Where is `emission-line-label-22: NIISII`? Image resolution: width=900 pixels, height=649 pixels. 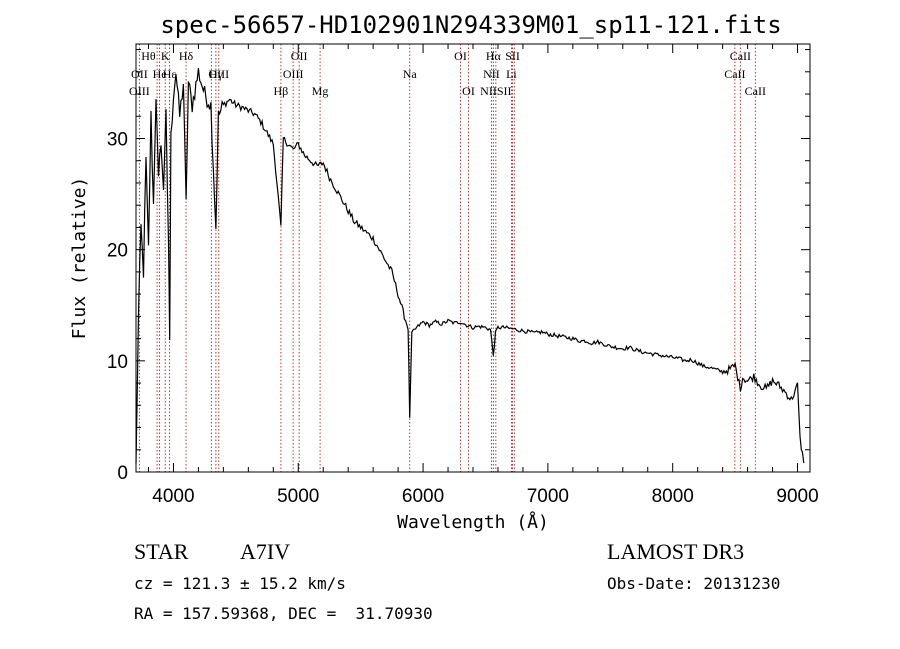 emission-line-label-22: NIISII is located at coordinates (495, 91).